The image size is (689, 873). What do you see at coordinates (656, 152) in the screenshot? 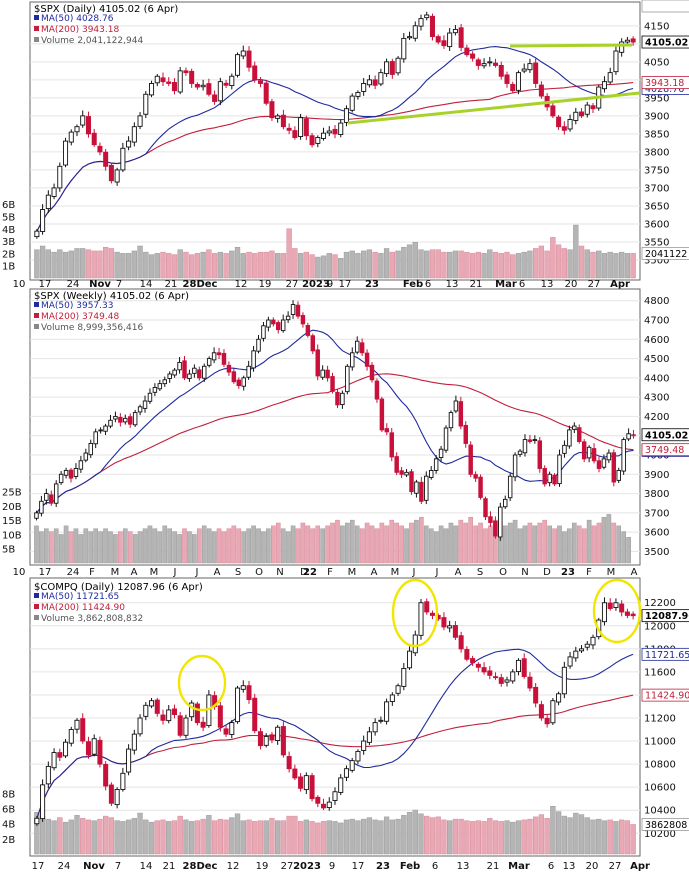
I see `spx-daily-y-tick: 3800` at bounding box center [656, 152].